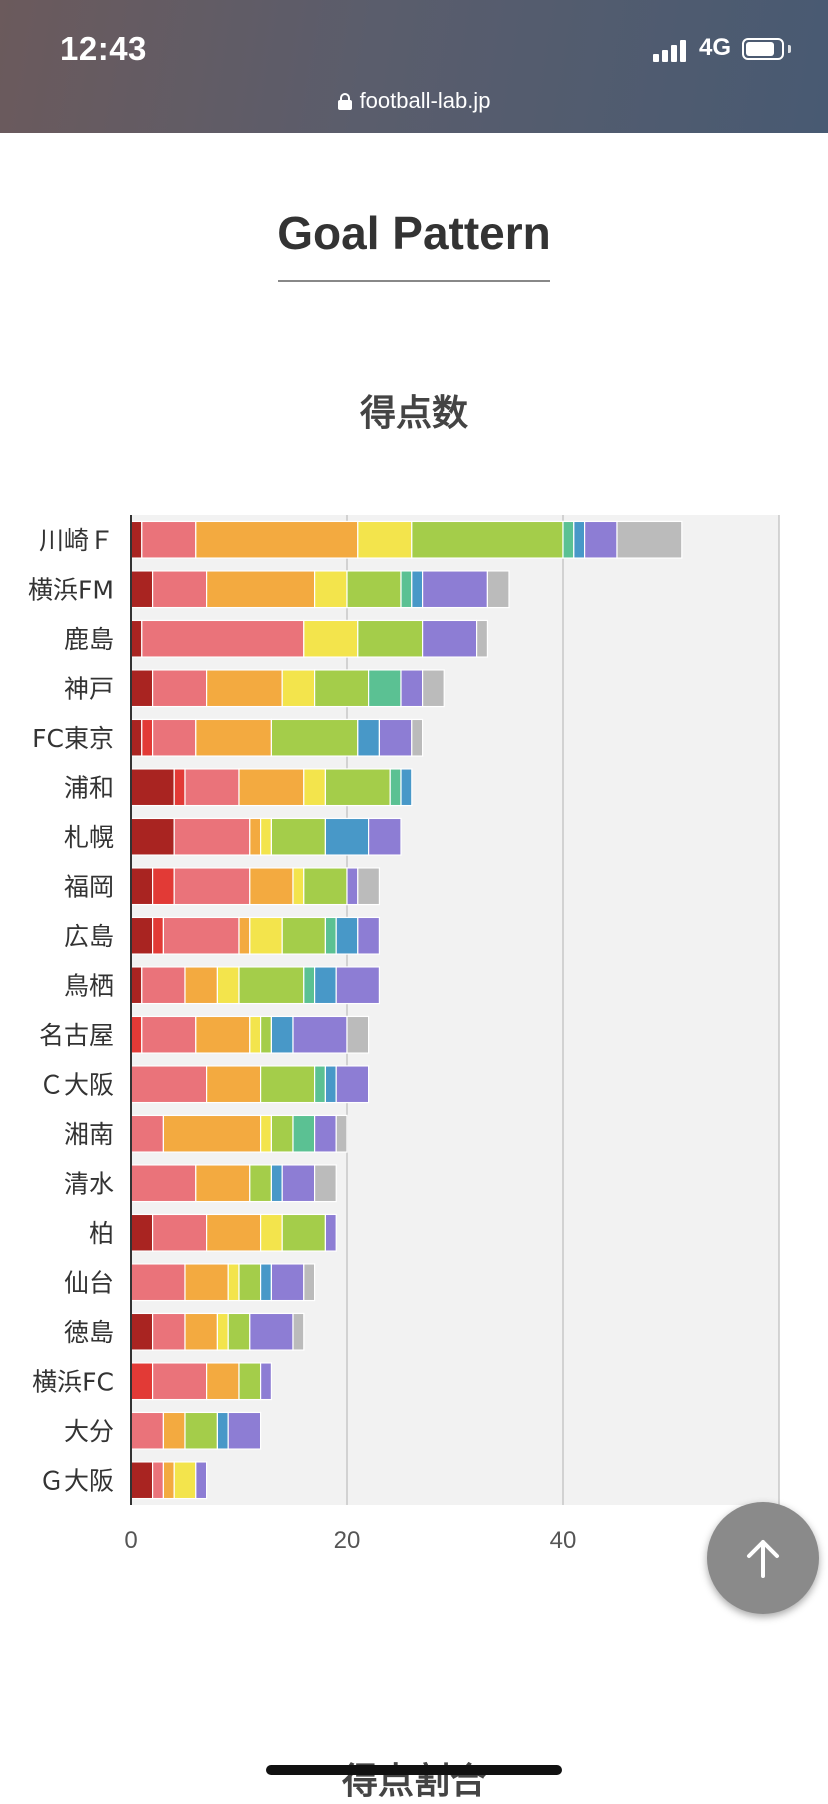  Describe the element at coordinates (563, 1540) in the screenshot. I see `x-tick-label: 40` at that location.